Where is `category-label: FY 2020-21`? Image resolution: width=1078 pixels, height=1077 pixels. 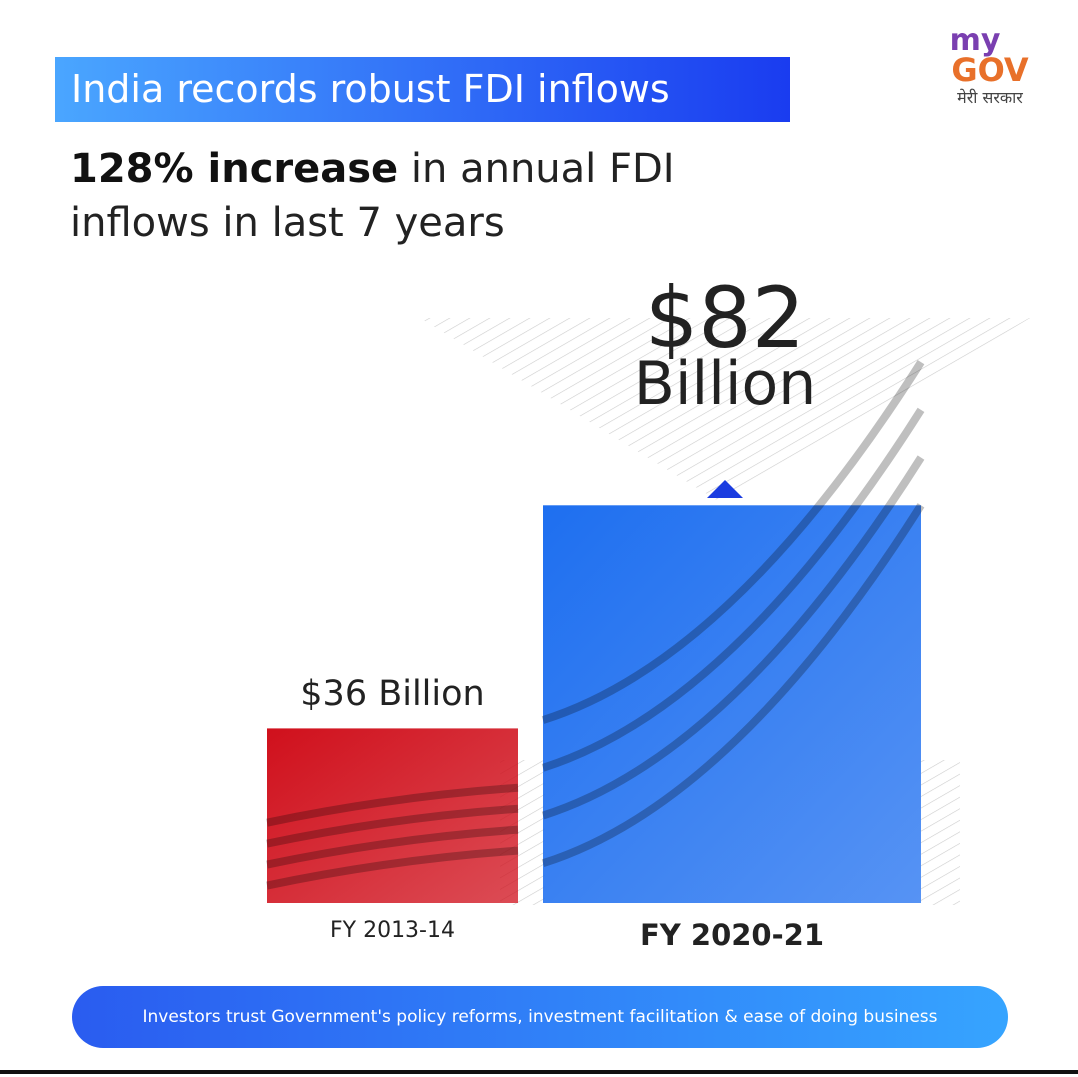 category-label: FY 2020-21 is located at coordinates (731, 935).